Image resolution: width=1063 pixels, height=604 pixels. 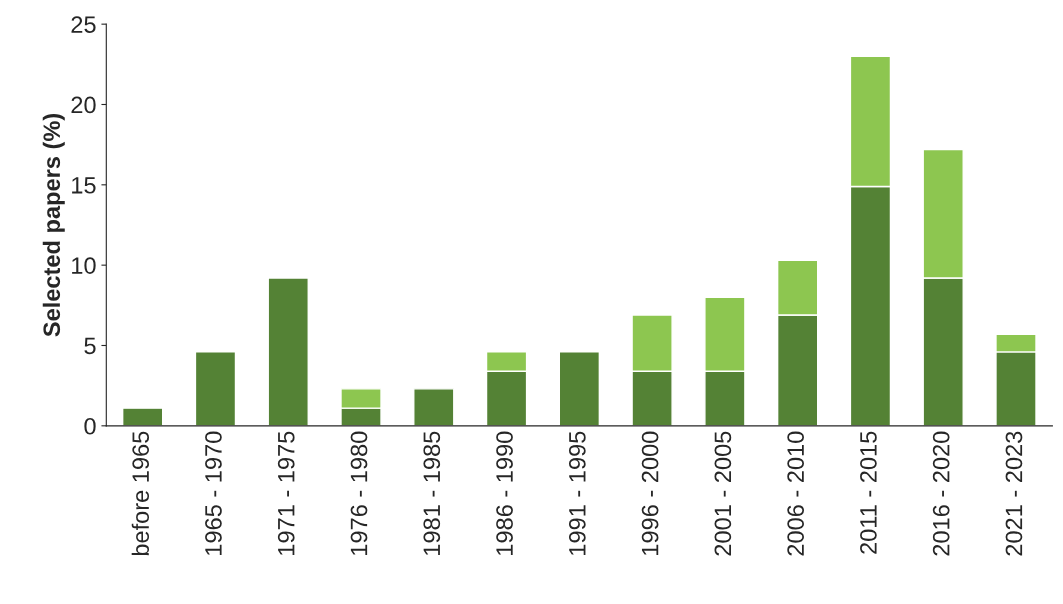 What do you see at coordinates (53, 225) in the screenshot?
I see `y-axis-title: Selected papers (%)` at bounding box center [53, 225].